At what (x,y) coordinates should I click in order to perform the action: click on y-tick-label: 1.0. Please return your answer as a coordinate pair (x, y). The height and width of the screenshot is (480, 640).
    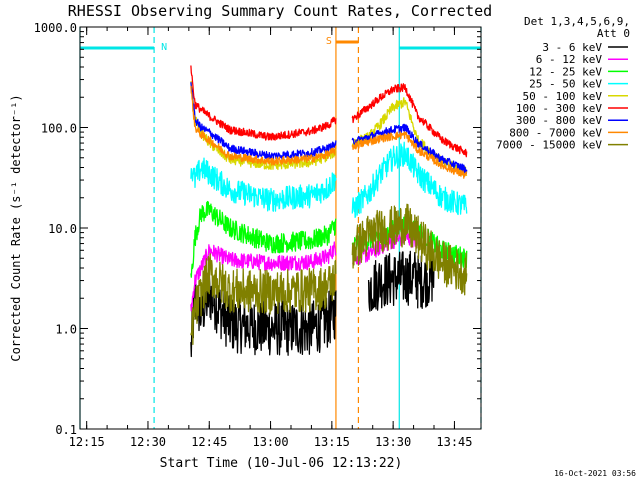
    Looking at the image, I should click on (66, 330).